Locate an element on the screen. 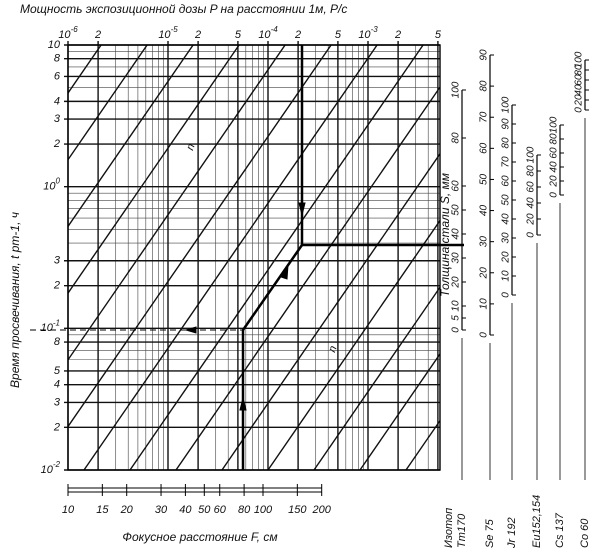 The image size is (604, 553). steel-label: Толщина стали S, мм is located at coordinates (445, 235).